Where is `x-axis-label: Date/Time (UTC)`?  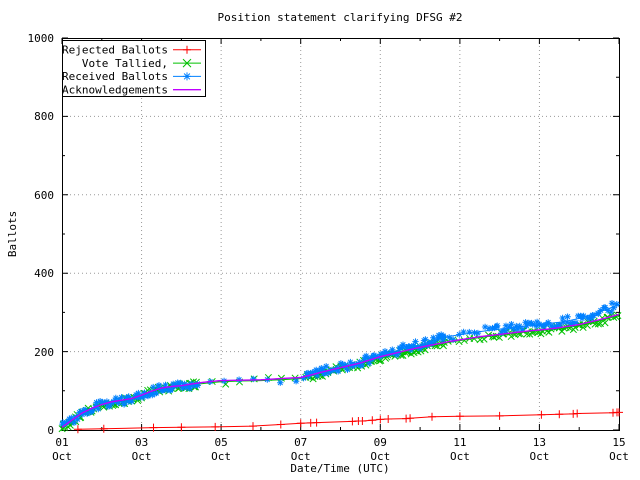
x-axis-label: Date/Time (UTC) is located at coordinates (339, 468).